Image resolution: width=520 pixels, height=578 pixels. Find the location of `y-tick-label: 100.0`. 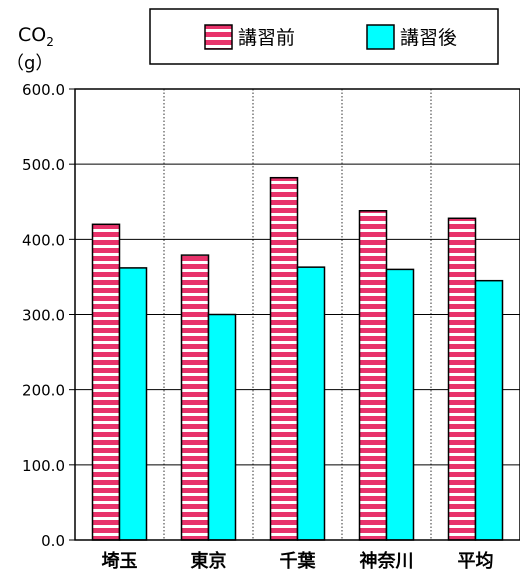

y-tick-label: 100.0 is located at coordinates (43, 466).